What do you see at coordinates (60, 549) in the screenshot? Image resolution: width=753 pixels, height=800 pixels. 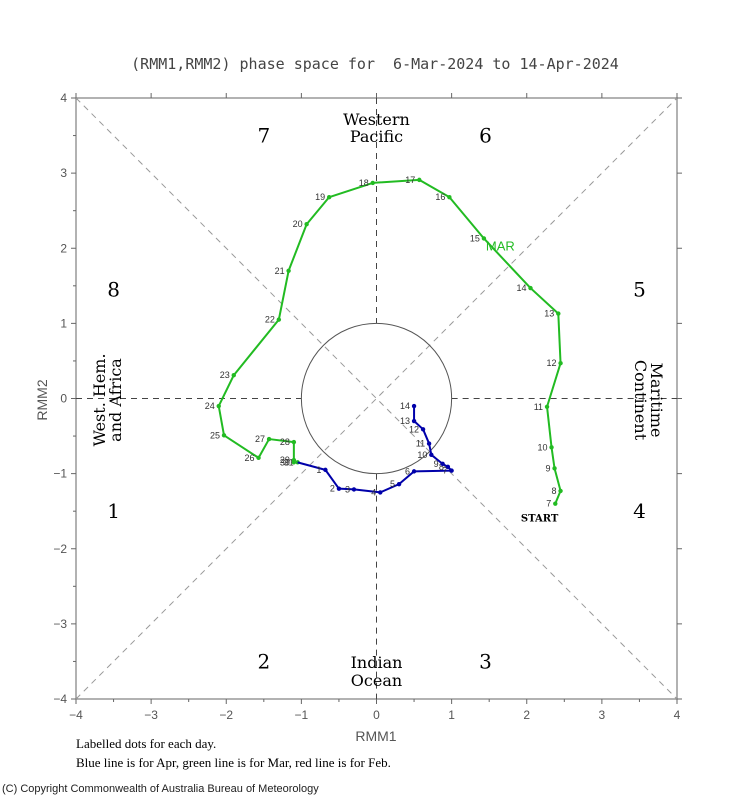 I see `y-tick-label: −2` at bounding box center [60, 549].